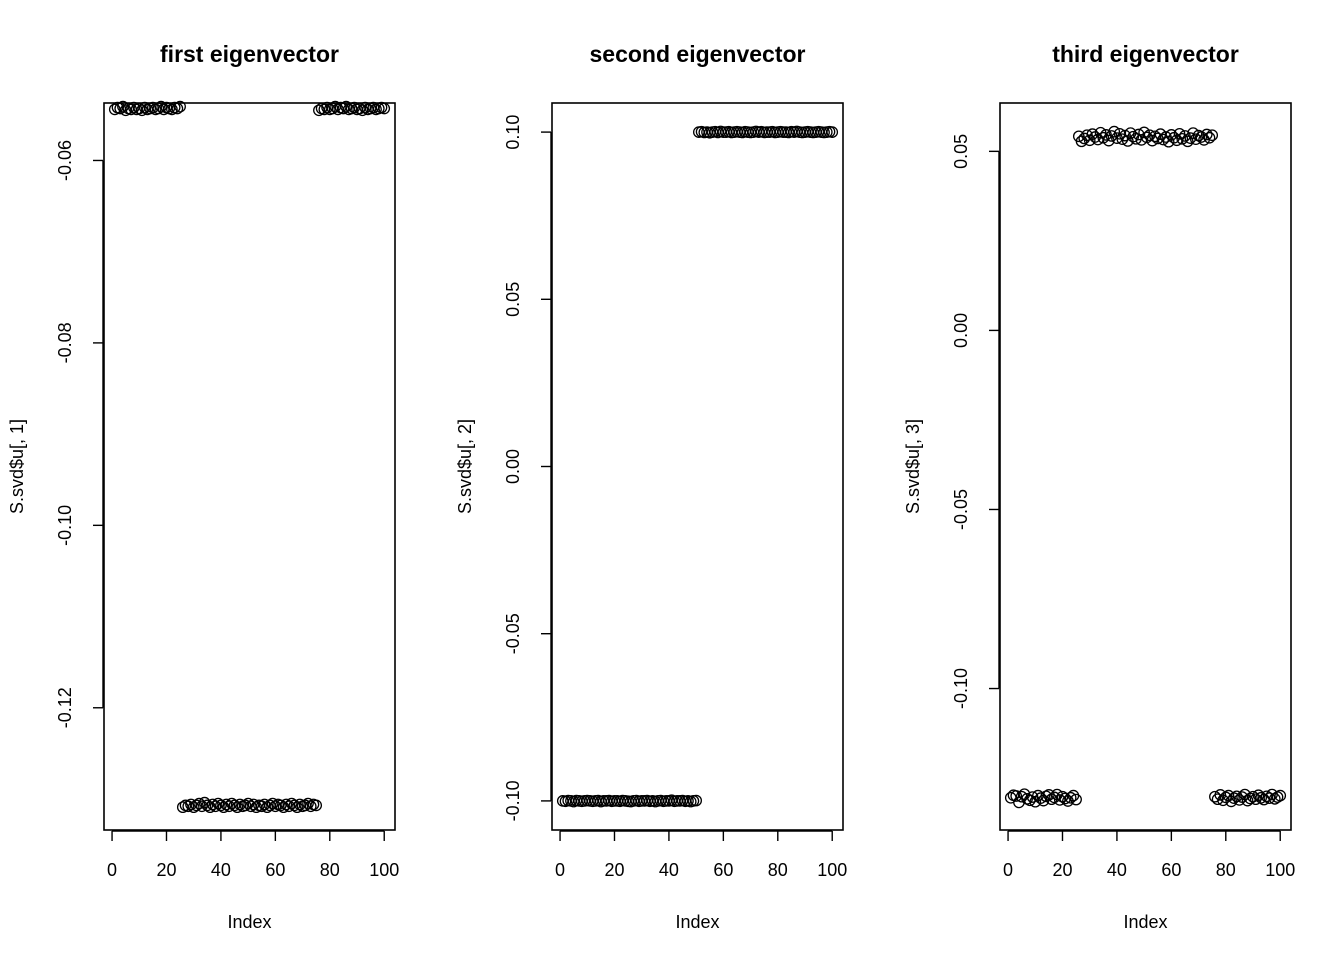 The image size is (1344, 960). What do you see at coordinates (275, 870) in the screenshot?
I see `x-tick-label: 60` at bounding box center [275, 870].